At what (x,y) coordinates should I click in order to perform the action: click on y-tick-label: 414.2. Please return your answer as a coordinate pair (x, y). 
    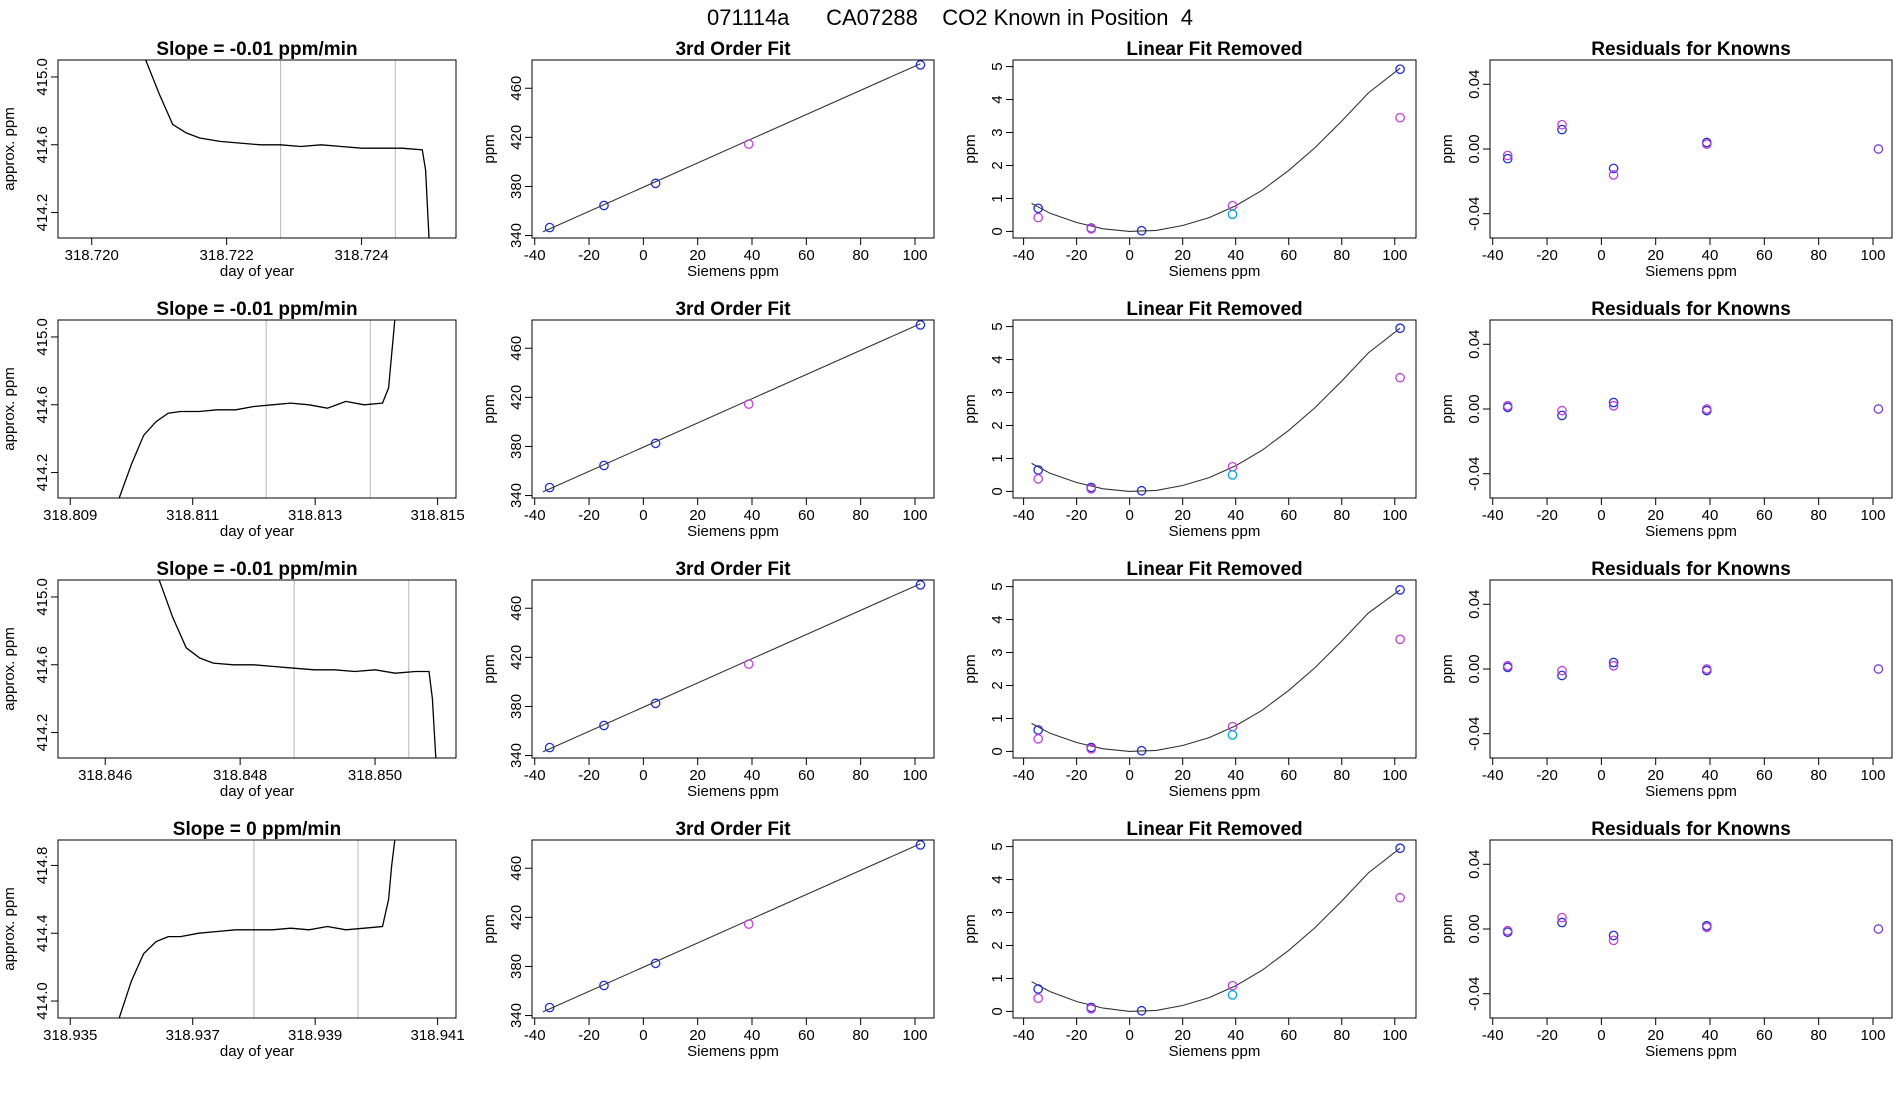
    Looking at the image, I should click on (42, 473).